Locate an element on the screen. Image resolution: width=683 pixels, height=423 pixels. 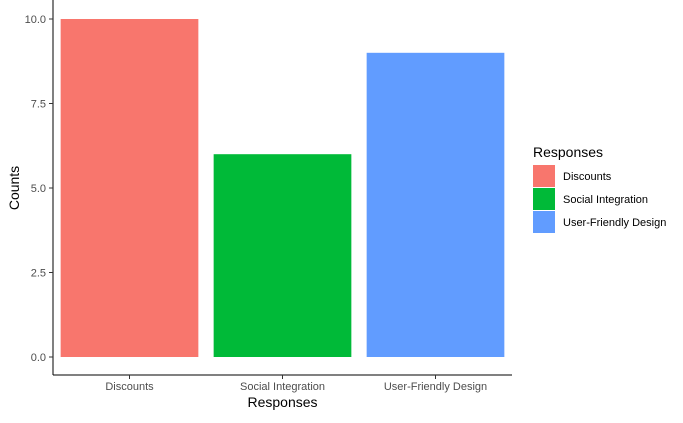
x-tick-label: User-Friendly Design is located at coordinates (435, 387).